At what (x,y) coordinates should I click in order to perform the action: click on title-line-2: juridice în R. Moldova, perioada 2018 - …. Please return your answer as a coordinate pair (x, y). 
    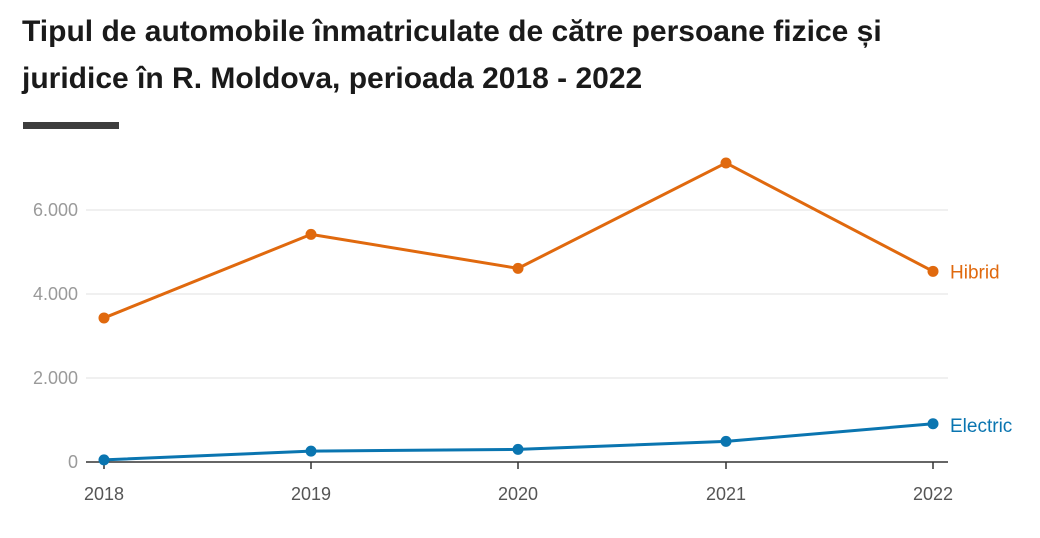
    Looking at the image, I should click on (332, 78).